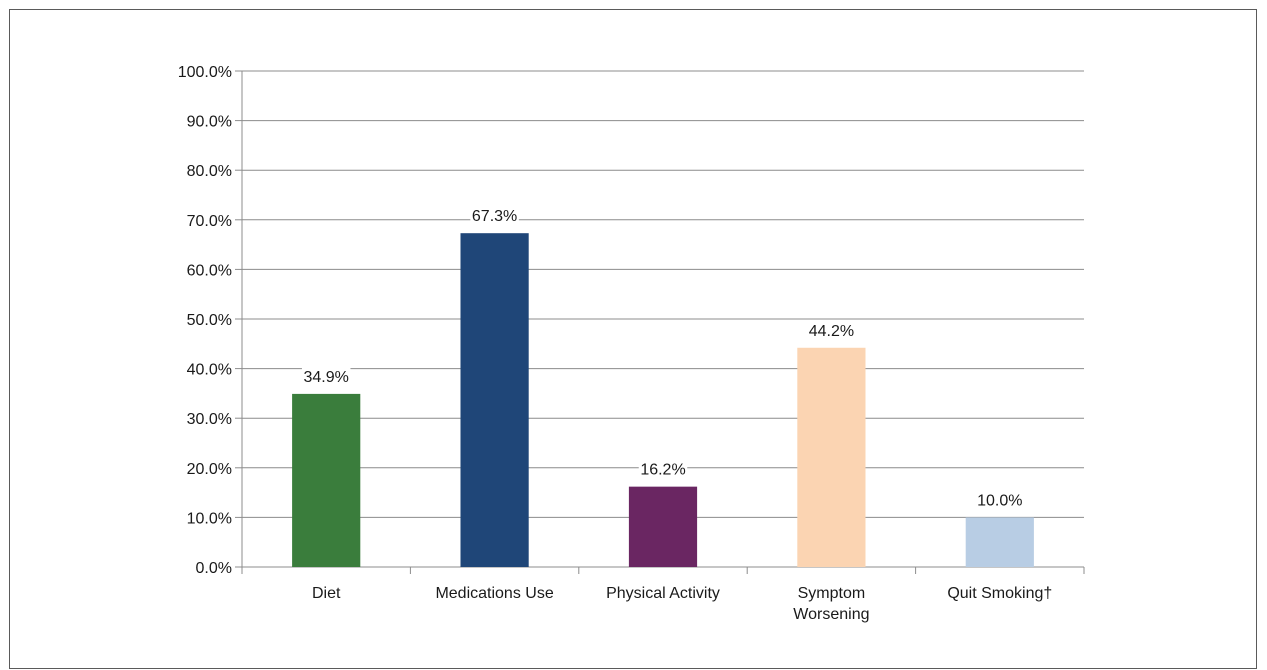 This screenshot has height=670, width=1267. I want to click on y-tick-label: 80.0%, so click(209, 171).